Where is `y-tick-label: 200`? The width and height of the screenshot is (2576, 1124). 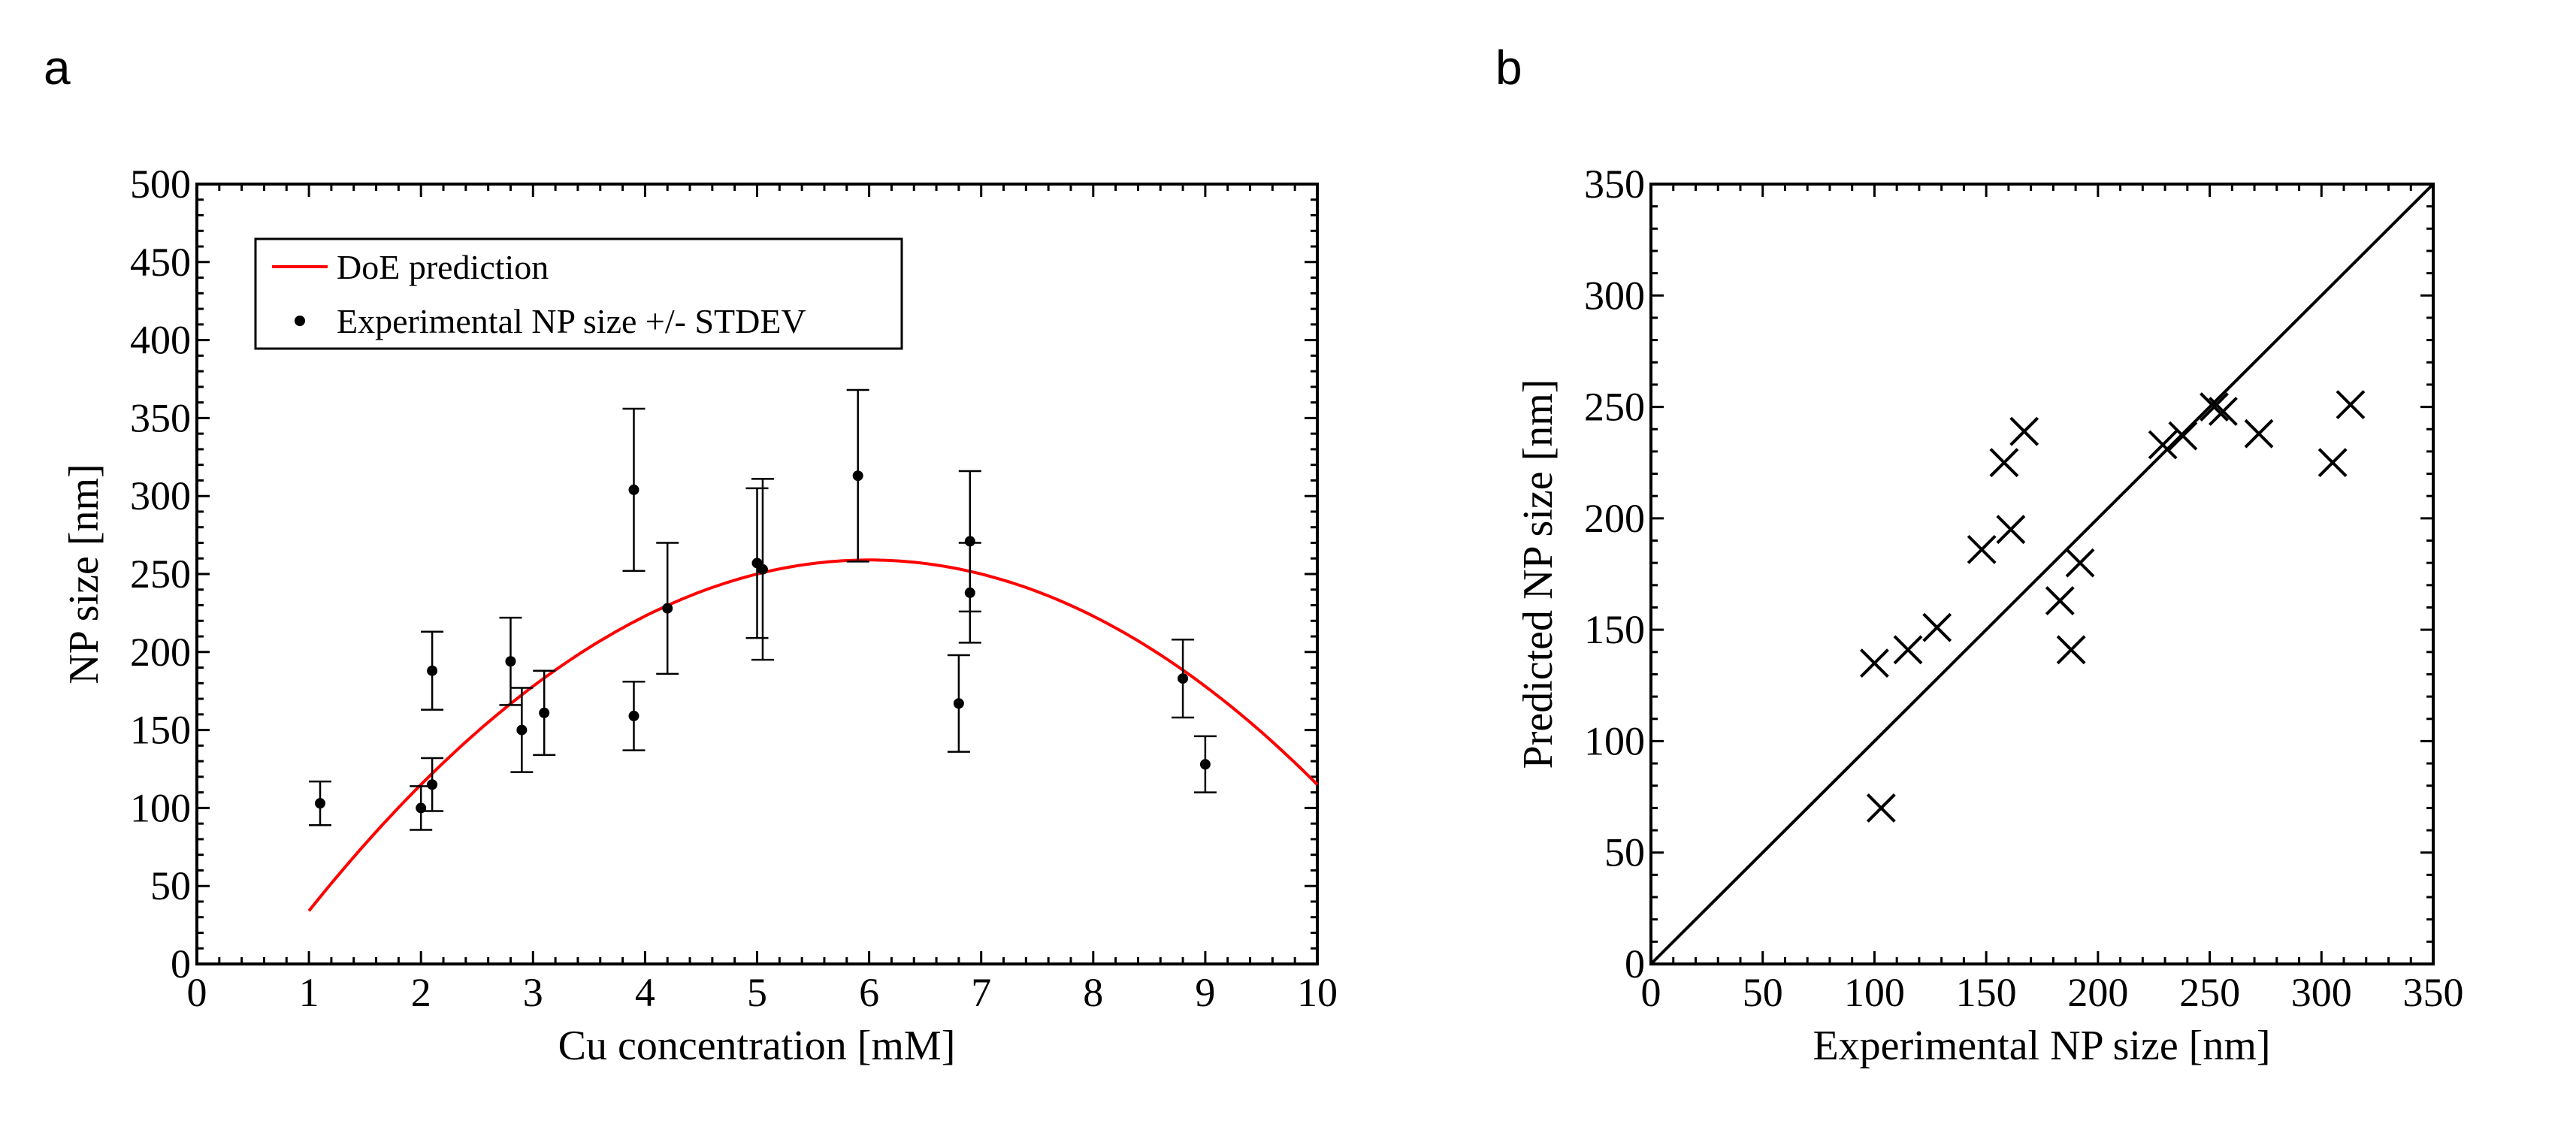 y-tick-label: 200 is located at coordinates (1614, 518).